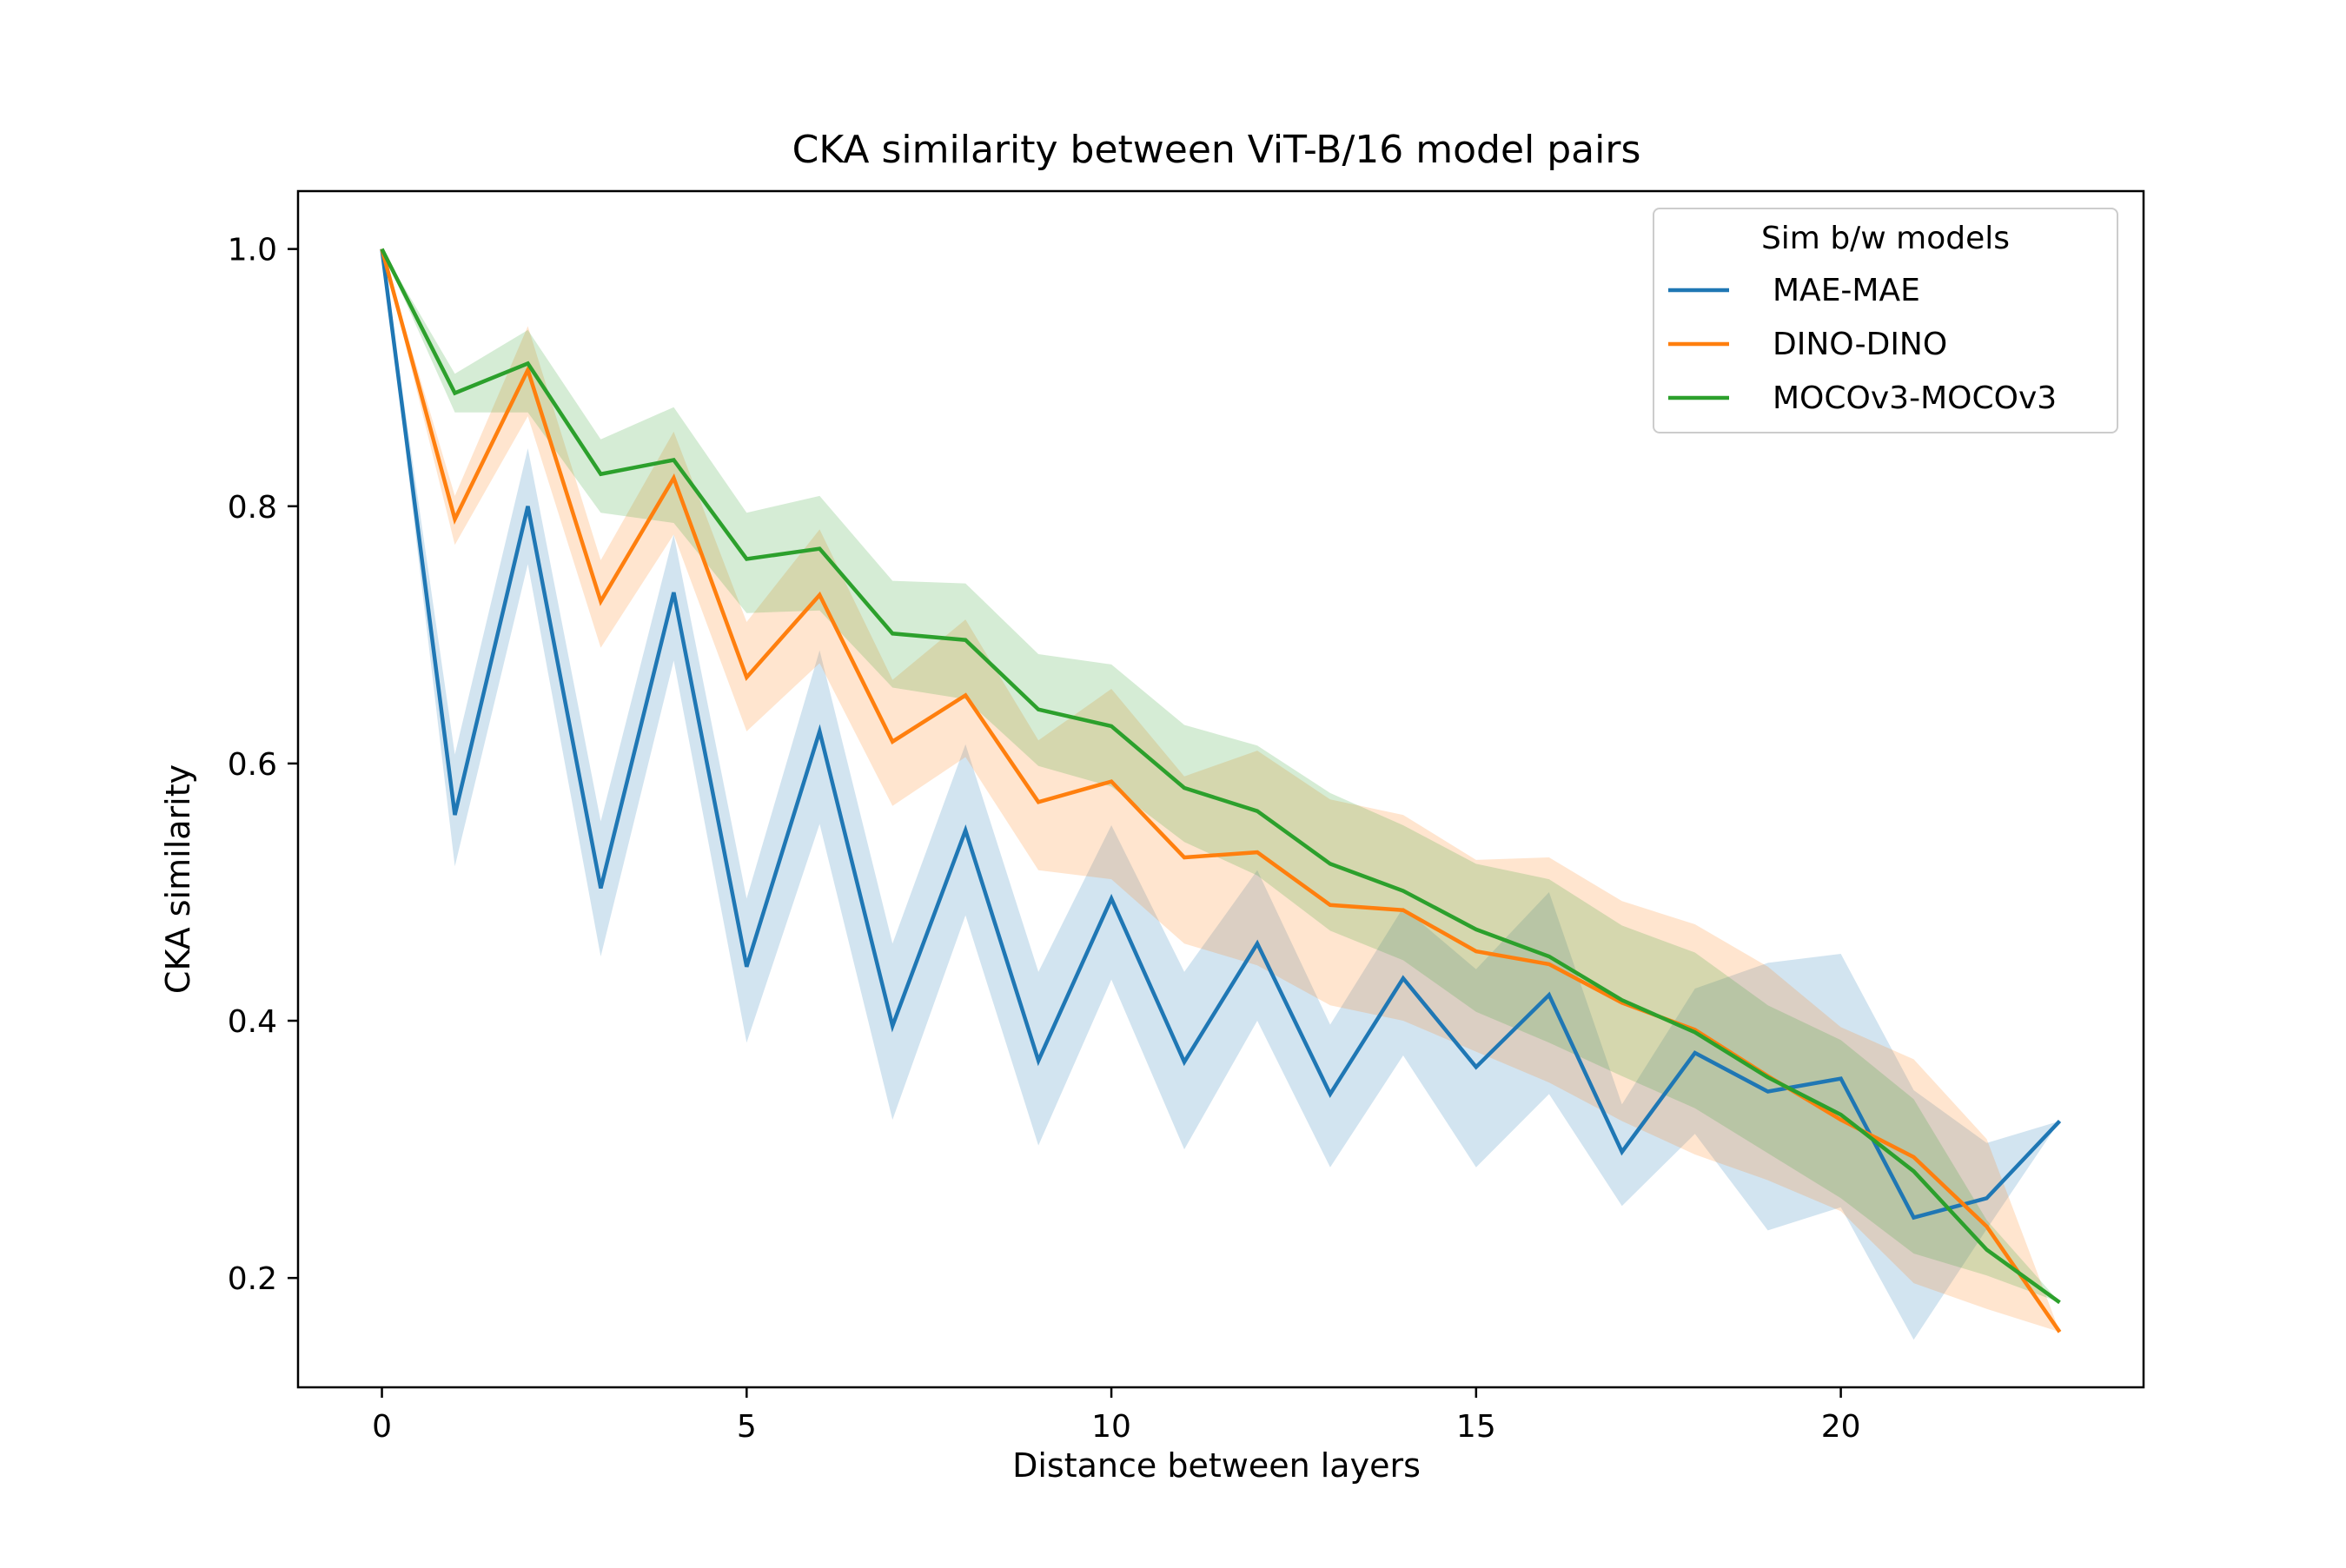  I want to click on legend-label-mae-mae: MAE-MAE, so click(1847, 290).